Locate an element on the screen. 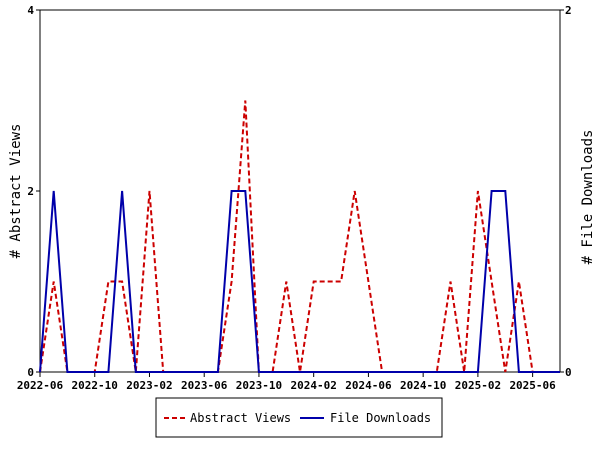 This screenshot has height=450, width=600. legend-label-abstract-views: Abstract Views is located at coordinates (240, 418).